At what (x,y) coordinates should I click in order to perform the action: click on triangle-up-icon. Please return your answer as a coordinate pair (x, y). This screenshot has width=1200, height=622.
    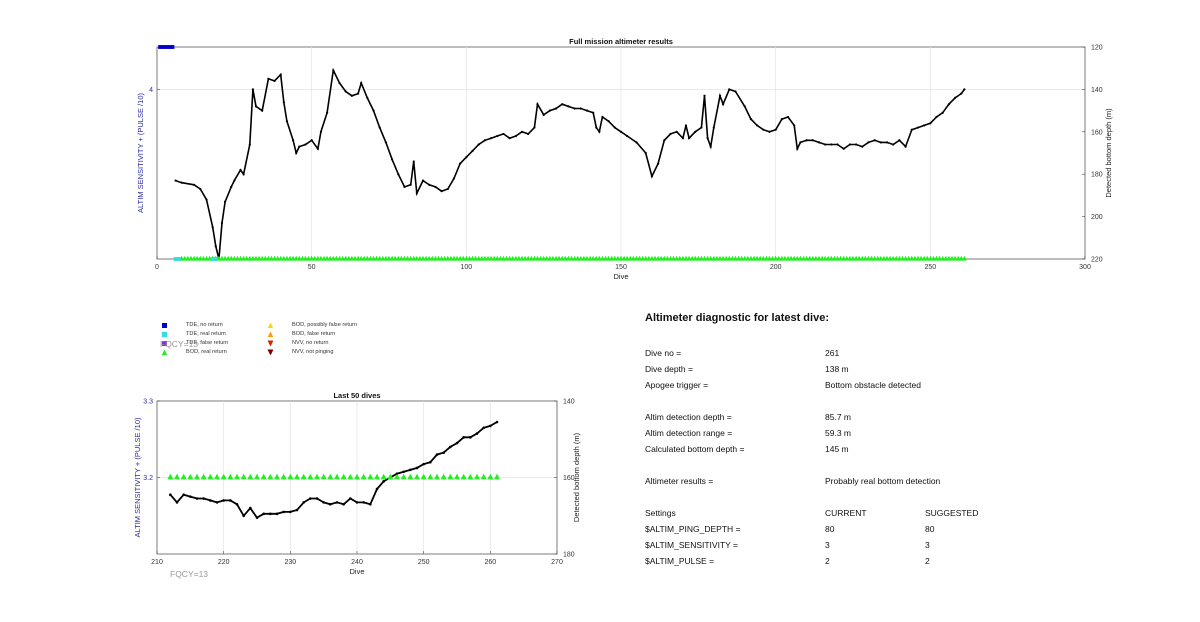
    Looking at the image, I should click on (270, 334).